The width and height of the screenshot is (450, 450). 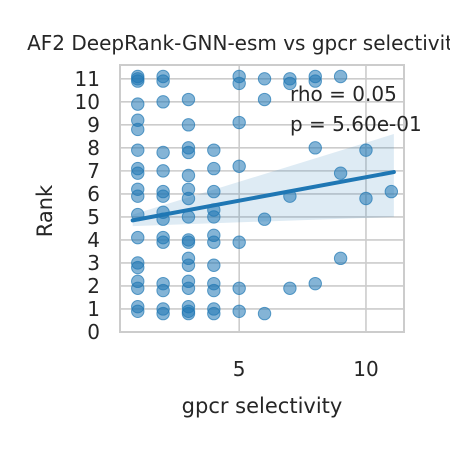 What do you see at coordinates (365, 369) in the screenshot?
I see `x-tick-label-1: 10` at bounding box center [365, 369].